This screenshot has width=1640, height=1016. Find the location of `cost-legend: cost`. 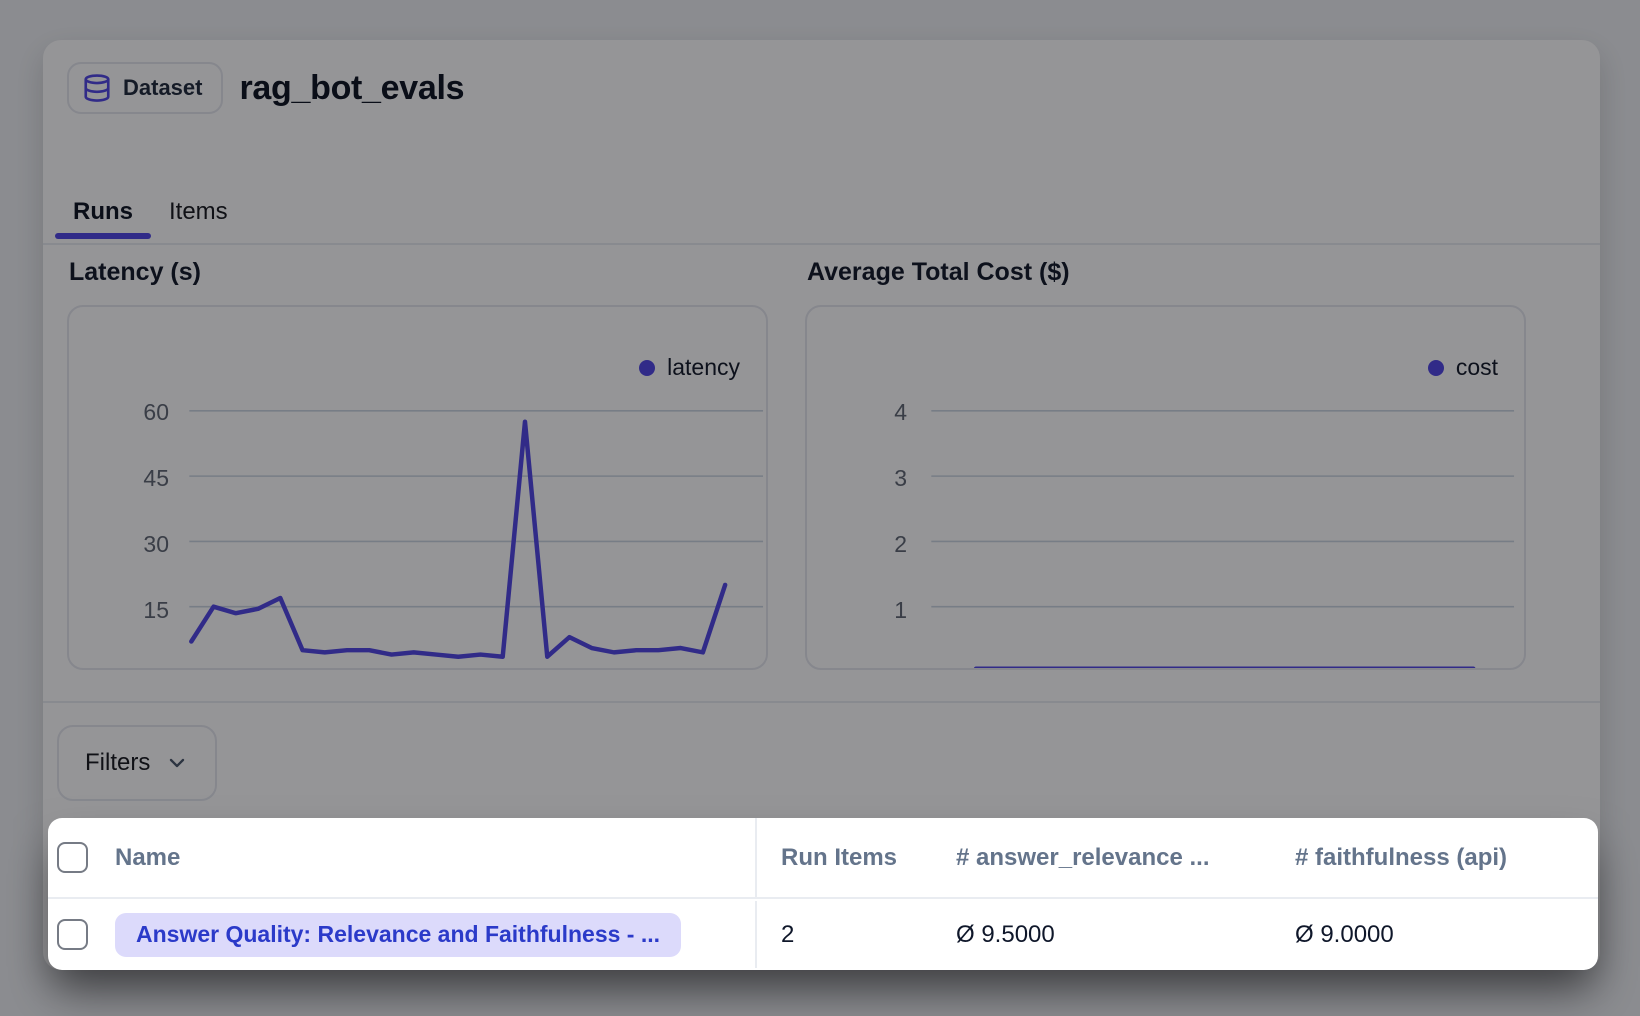

cost-legend: cost is located at coordinates (1462, 367).